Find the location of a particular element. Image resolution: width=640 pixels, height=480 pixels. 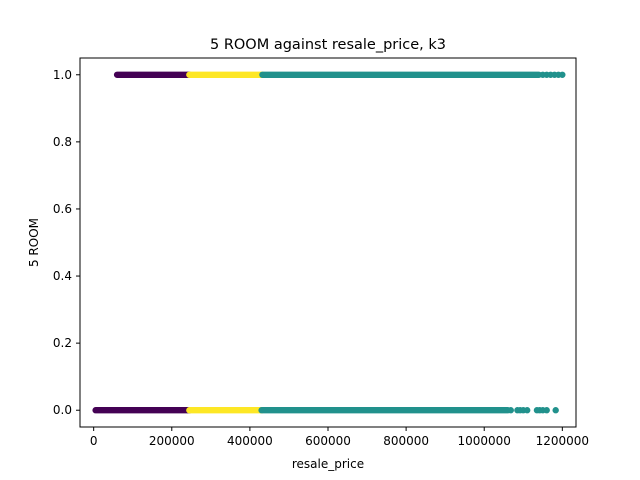

y-tick-label: 0.0 is located at coordinates (62, 410).